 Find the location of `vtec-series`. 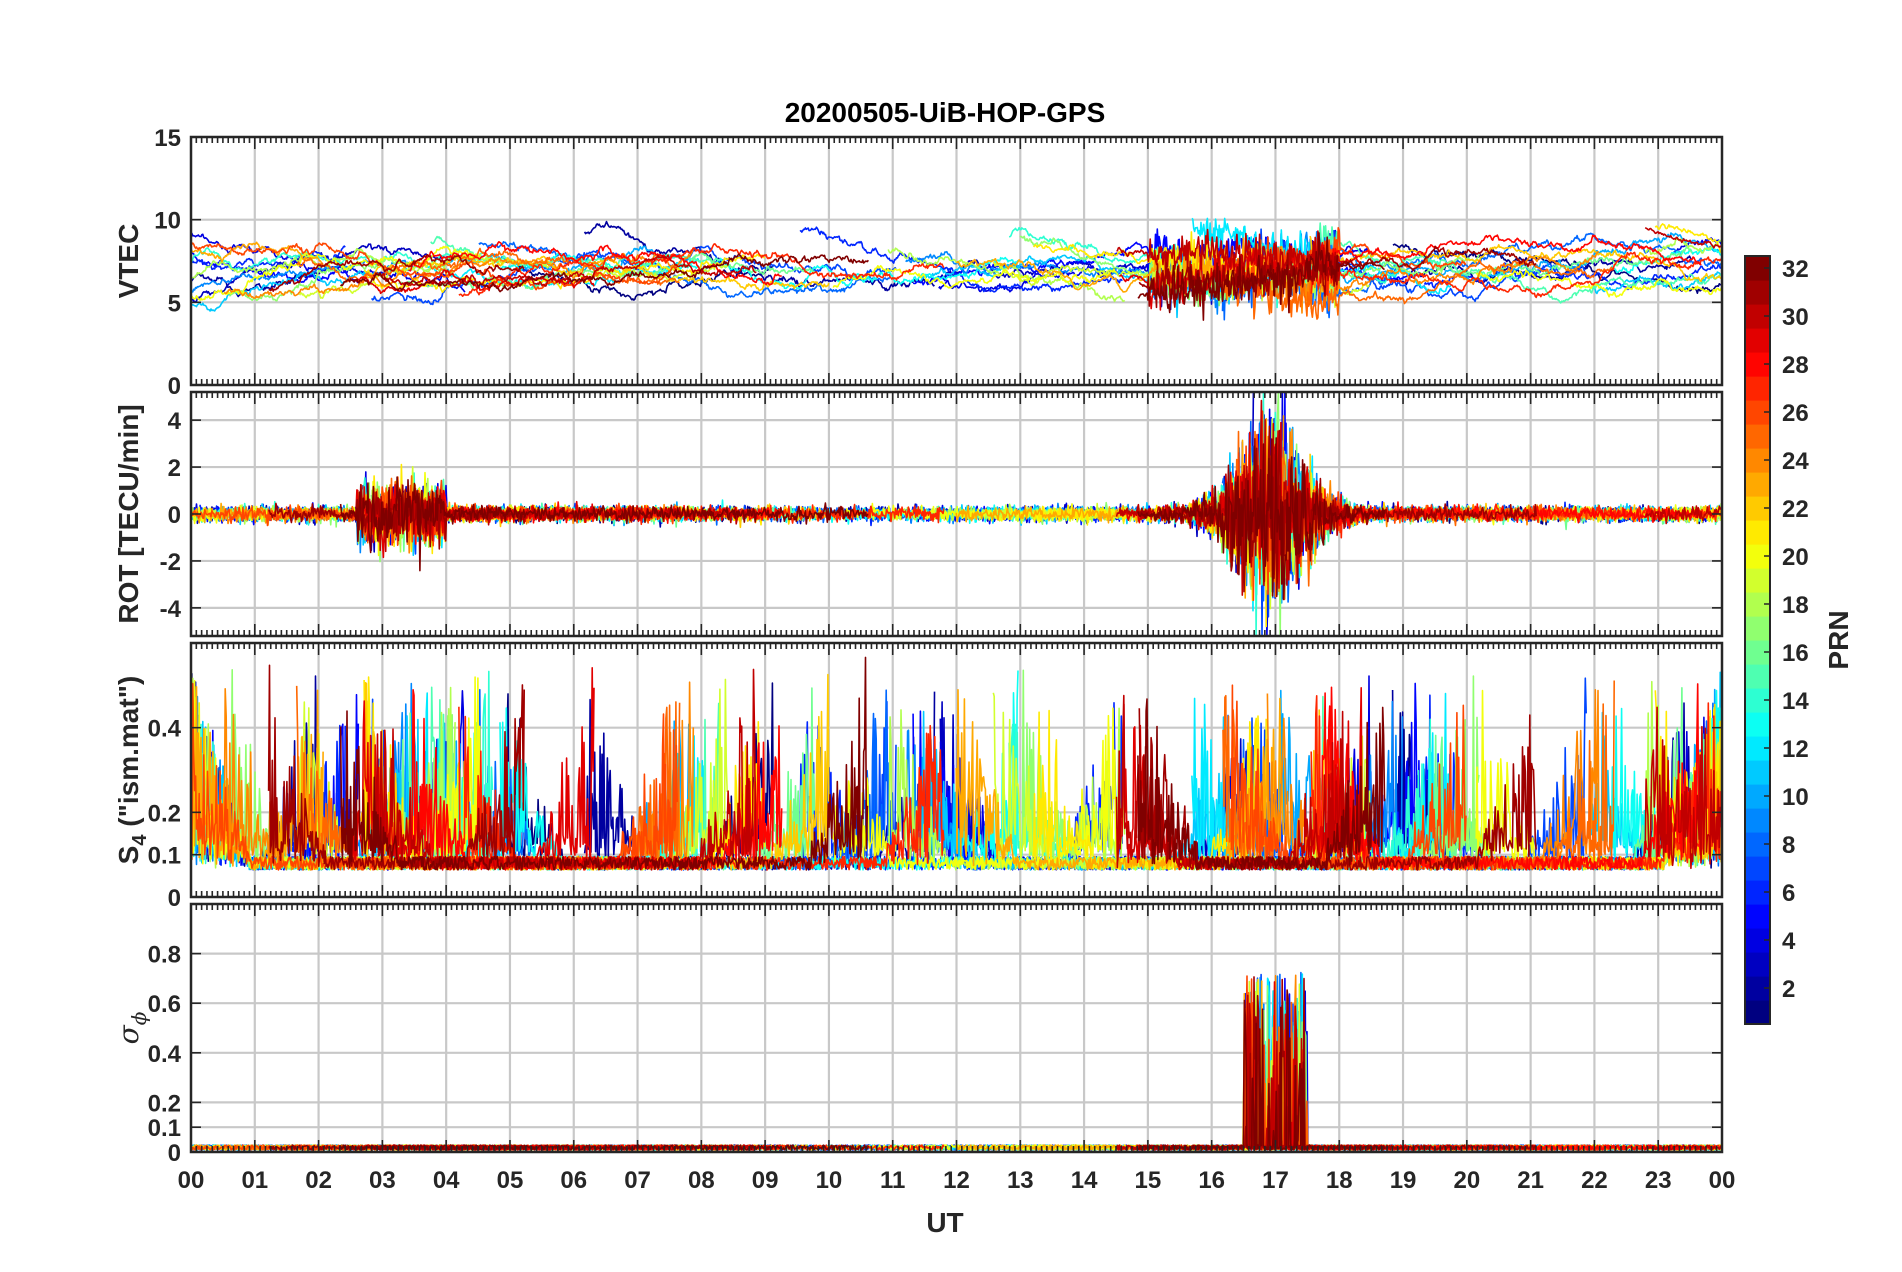

vtec-series is located at coordinates (956, 269).